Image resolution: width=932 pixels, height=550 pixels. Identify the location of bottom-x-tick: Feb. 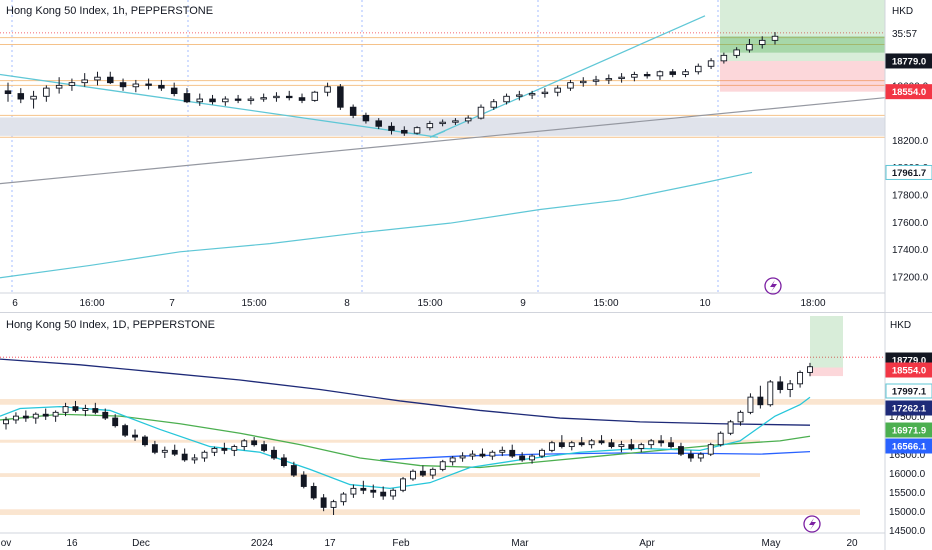
(401, 543).